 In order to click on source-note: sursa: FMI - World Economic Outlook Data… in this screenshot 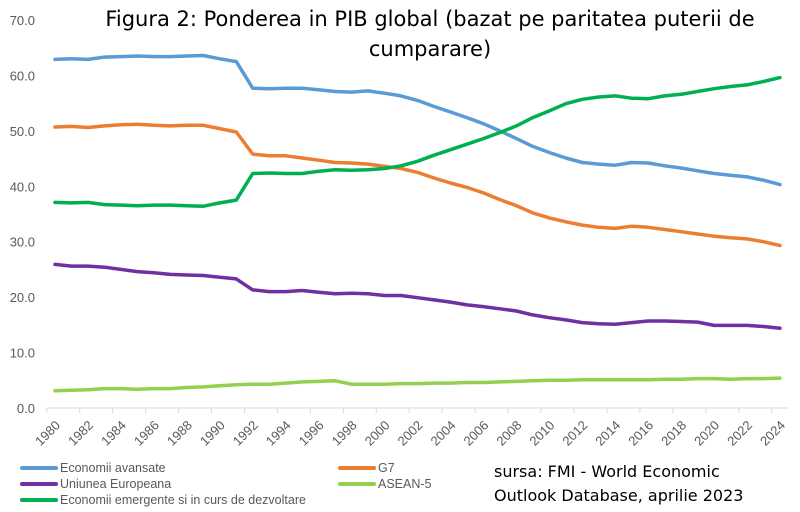, I will do `click(618, 484)`.